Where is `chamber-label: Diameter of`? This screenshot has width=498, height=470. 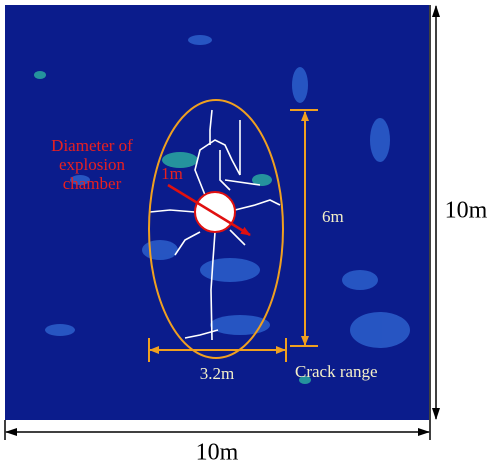 chamber-label: Diameter of is located at coordinates (92, 145).